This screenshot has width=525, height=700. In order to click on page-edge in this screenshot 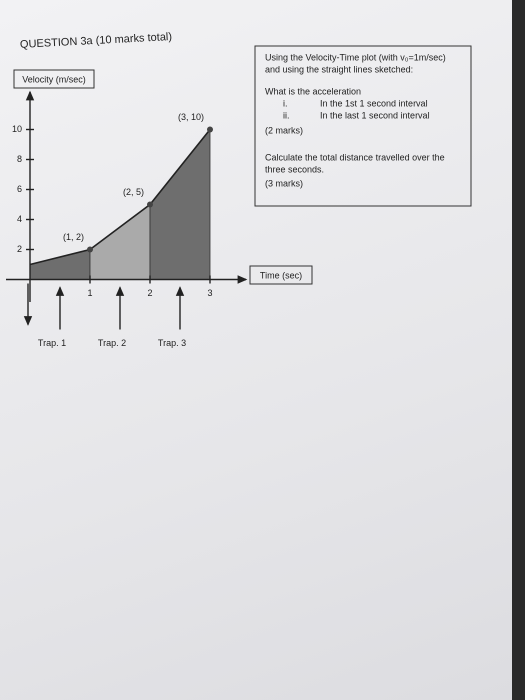, I will do `click(518, 350)`.